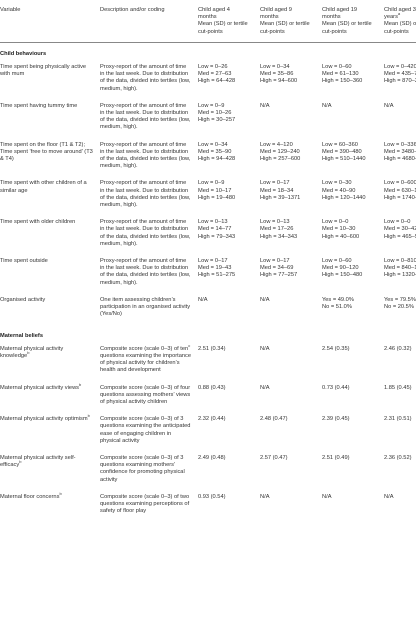 The height and width of the screenshot is (634, 416). Describe the element at coordinates (23, 299) in the screenshot. I see `cell-text: Organised activity` at that location.